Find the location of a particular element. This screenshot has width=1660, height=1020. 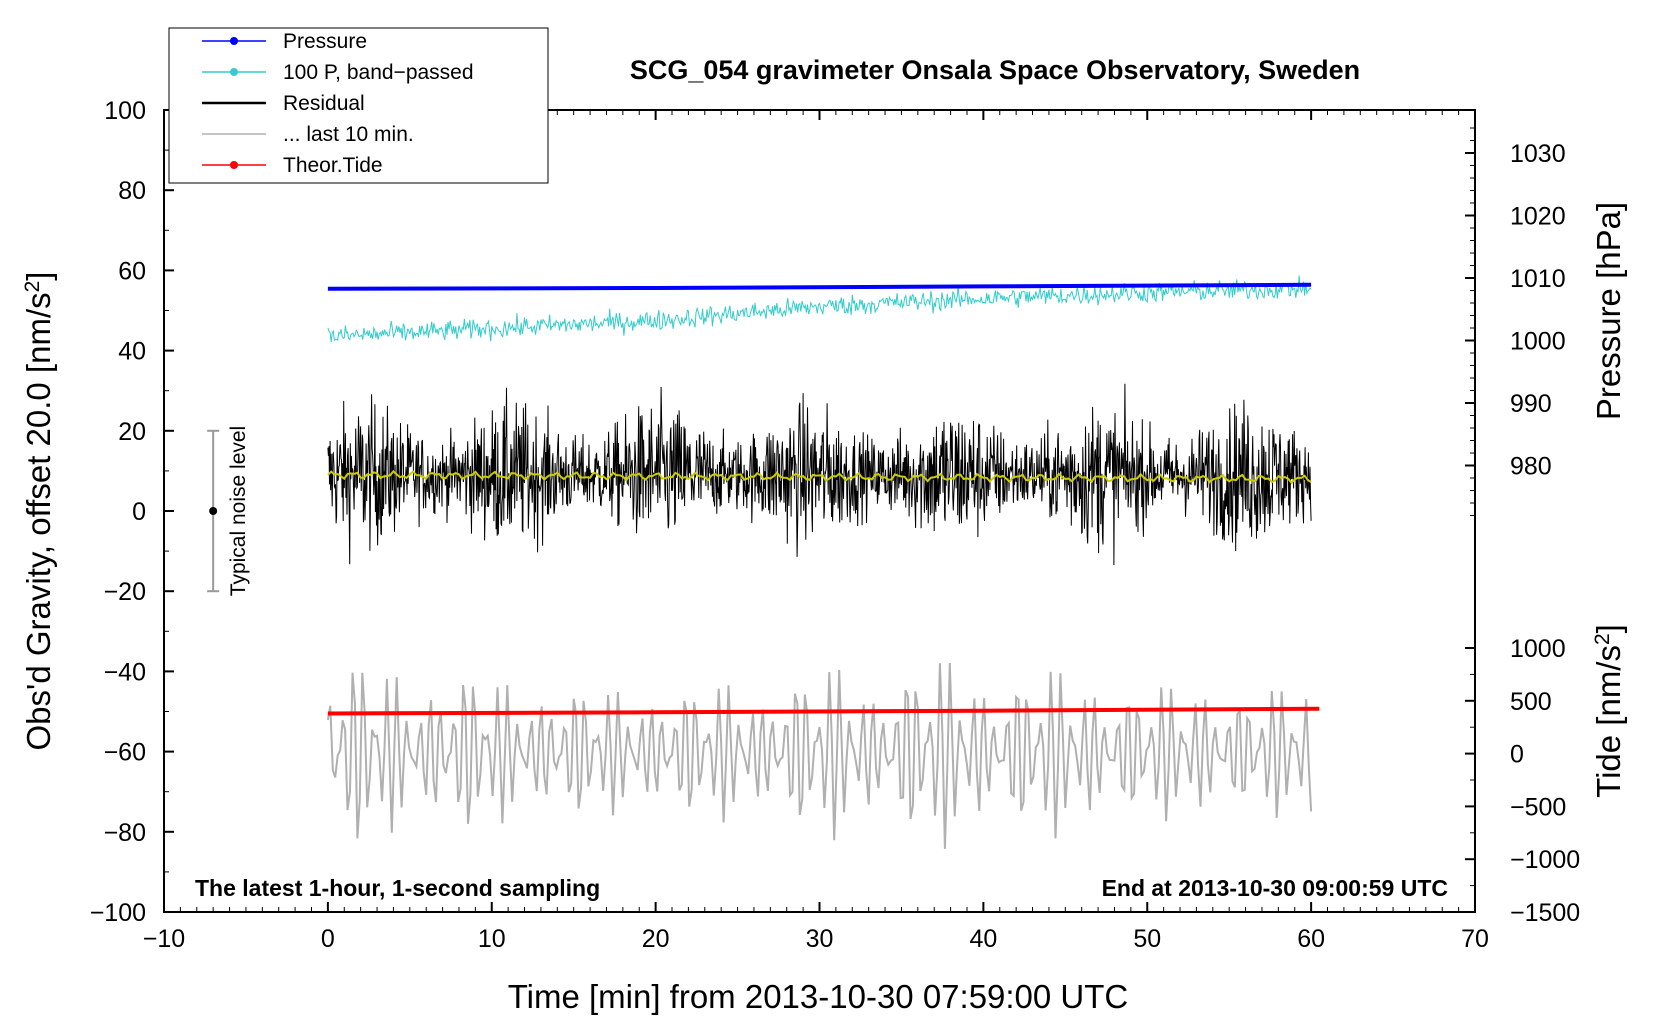

legend-label: Residual is located at coordinates (324, 103).